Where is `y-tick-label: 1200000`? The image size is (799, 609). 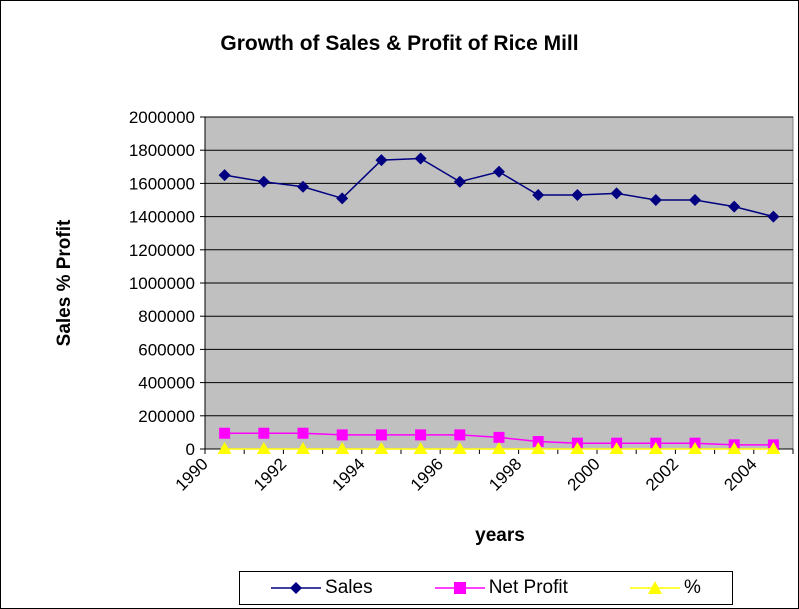
y-tick-label: 1200000 is located at coordinates (162, 250).